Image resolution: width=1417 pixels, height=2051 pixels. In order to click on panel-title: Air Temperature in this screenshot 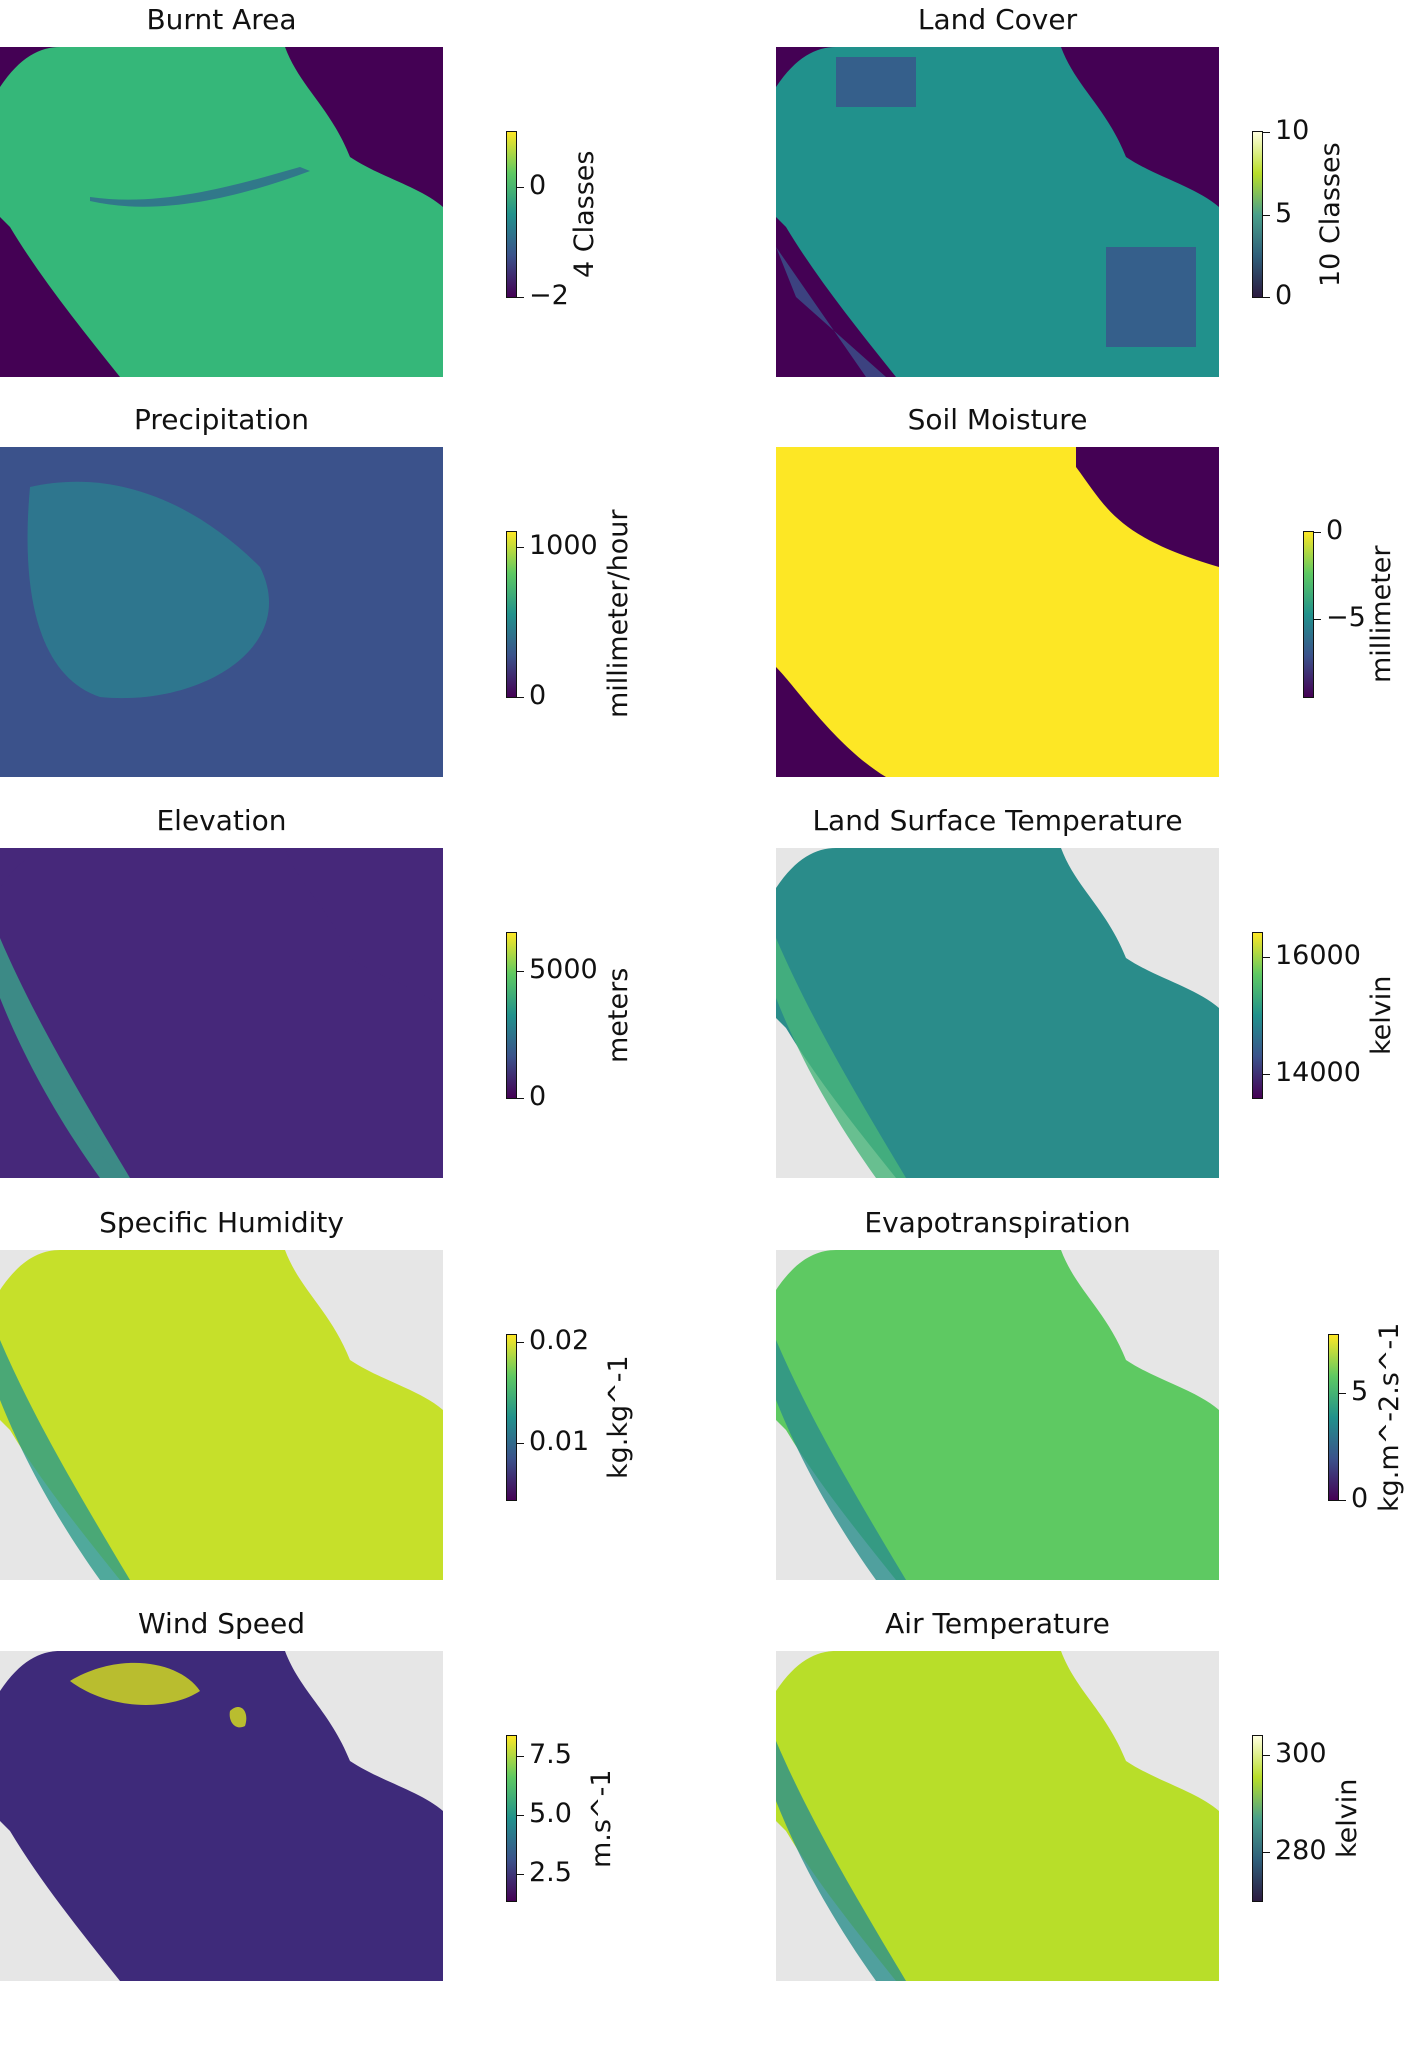, I will do `click(997, 1623)`.